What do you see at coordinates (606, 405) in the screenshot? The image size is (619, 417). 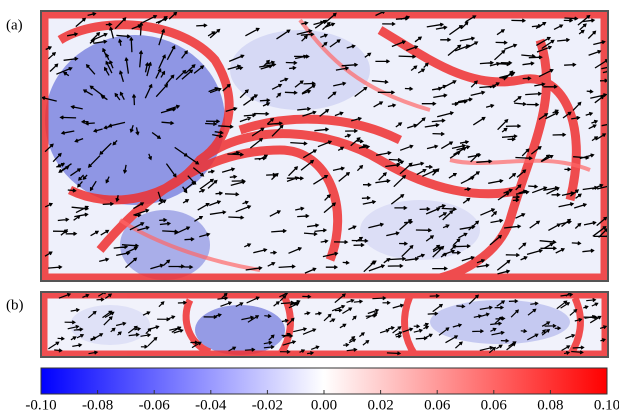 I see `tick-label: 0.10` at bounding box center [606, 405].